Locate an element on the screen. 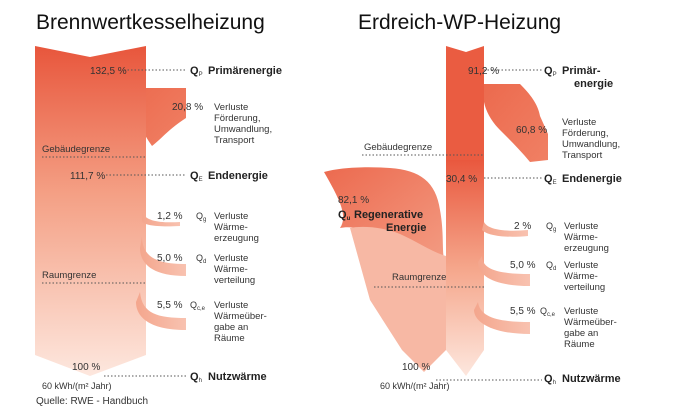  right-loss-gen-text: Verluste Wärme- erzeugung is located at coordinates (586, 237).